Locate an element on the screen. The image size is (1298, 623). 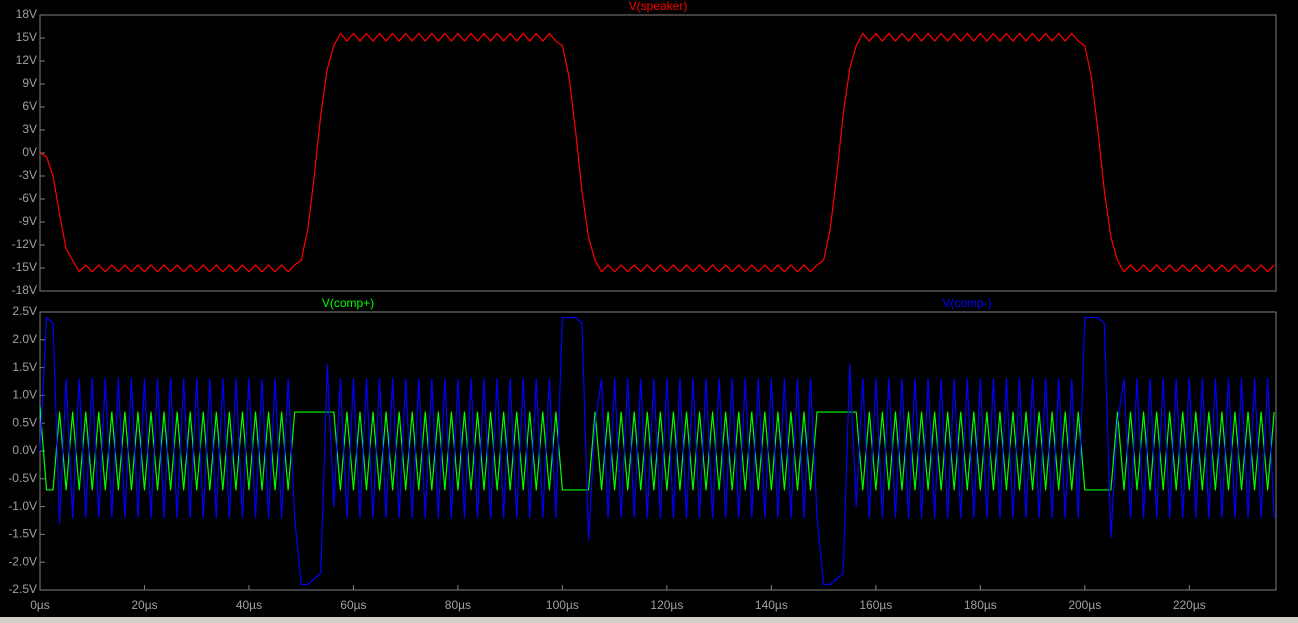
x-tick-label: 100µs is located at coordinates (562, 605).